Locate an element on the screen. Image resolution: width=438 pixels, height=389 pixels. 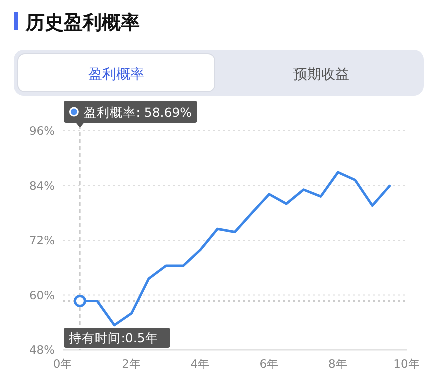
chart-title: 历史盈利概率 is located at coordinates (82, 23).